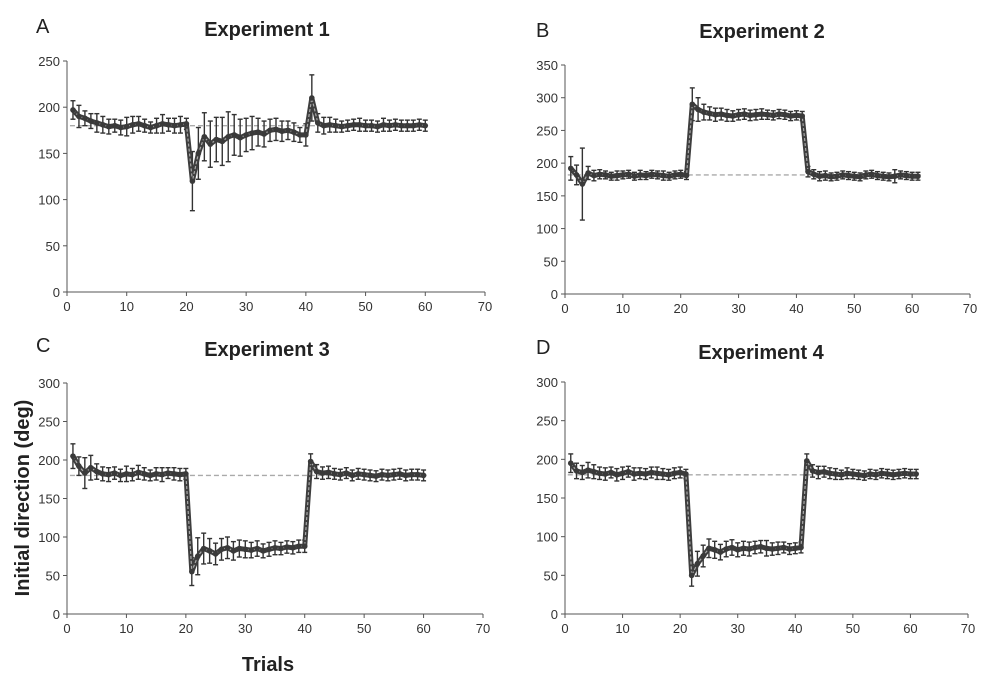 Image resolution: width=1000 pixels, height=684 pixels. I want to click on y-tick-label: 0, so click(554, 614).